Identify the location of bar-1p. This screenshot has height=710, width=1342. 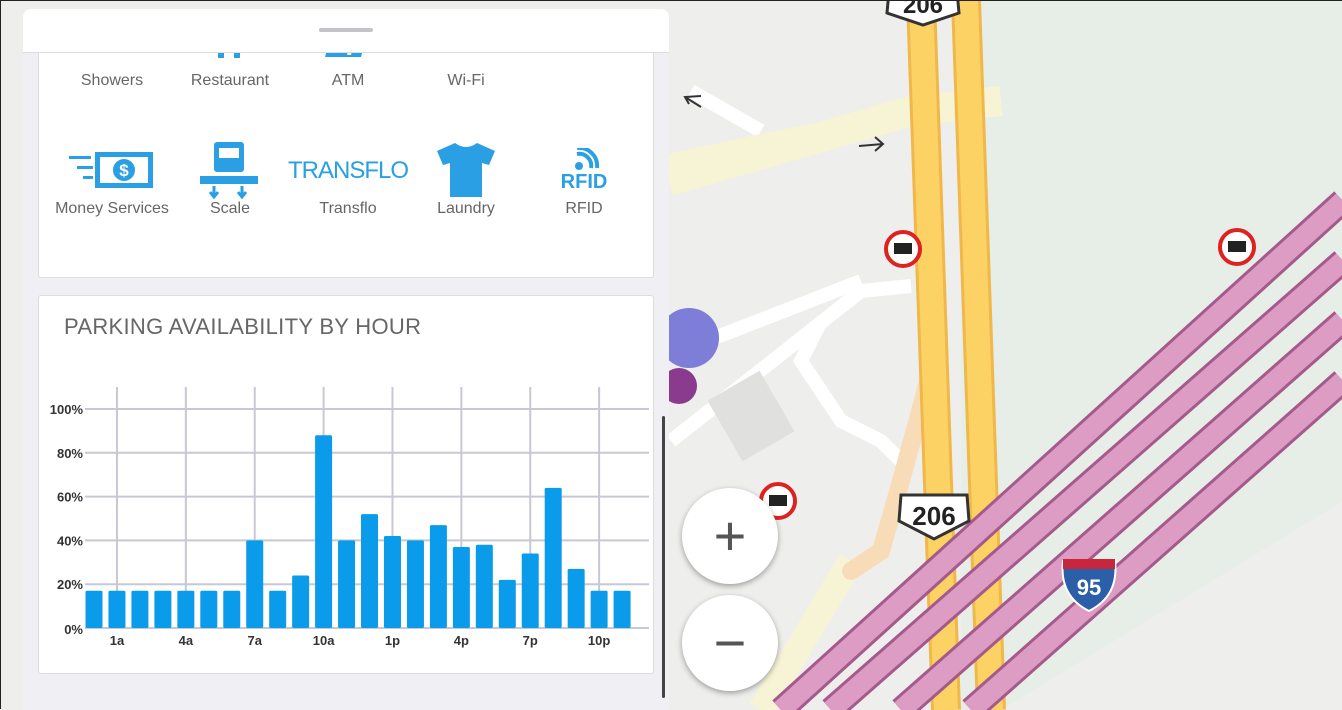
(392, 582).